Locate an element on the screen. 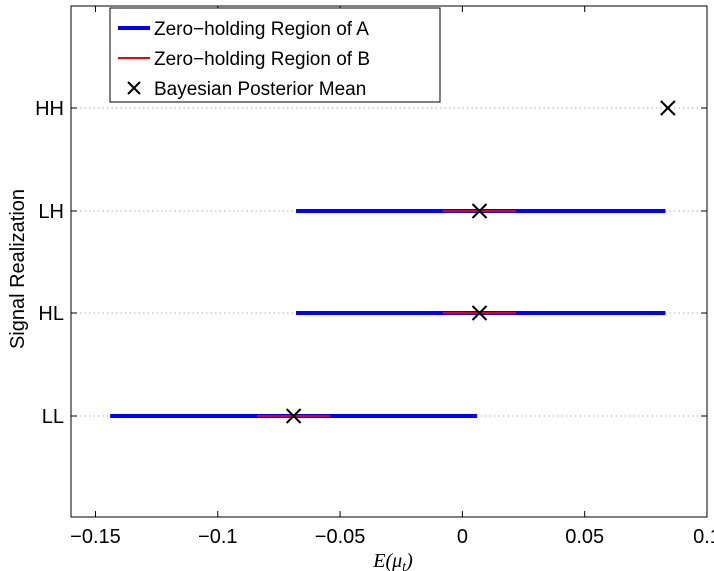  x-axis-label: E(μt) is located at coordinates (392, 560).